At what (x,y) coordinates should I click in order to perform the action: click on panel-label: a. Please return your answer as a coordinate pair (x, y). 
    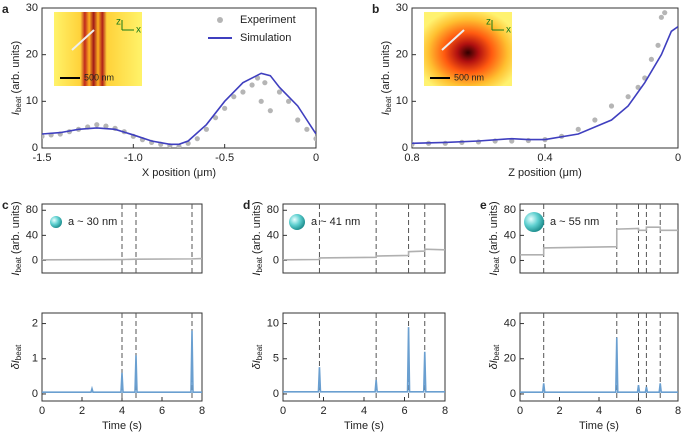
    Looking at the image, I should click on (5, 9).